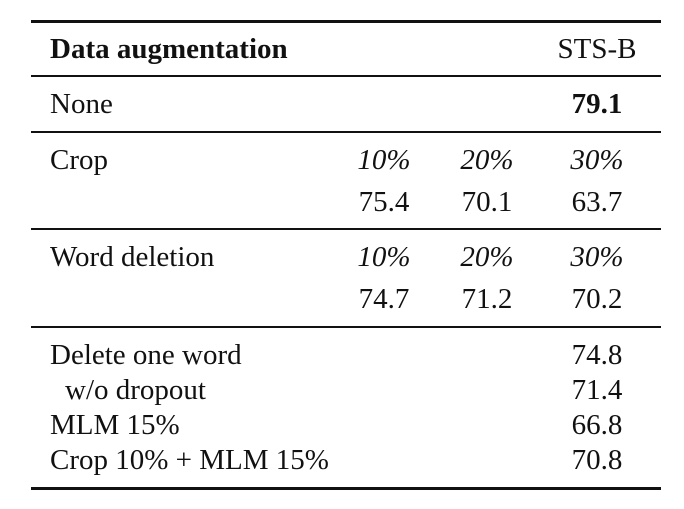 The image size is (684, 509). I want to click on crop-rate-20: 20%, so click(487, 160).